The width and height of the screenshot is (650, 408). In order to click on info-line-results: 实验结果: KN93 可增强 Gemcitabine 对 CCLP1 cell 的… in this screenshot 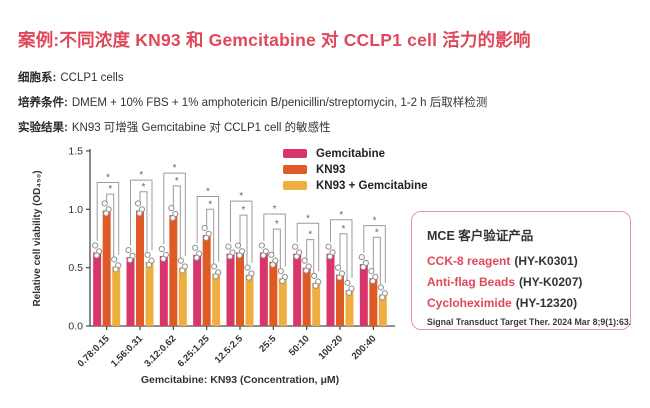, I will do `click(252, 131)`.